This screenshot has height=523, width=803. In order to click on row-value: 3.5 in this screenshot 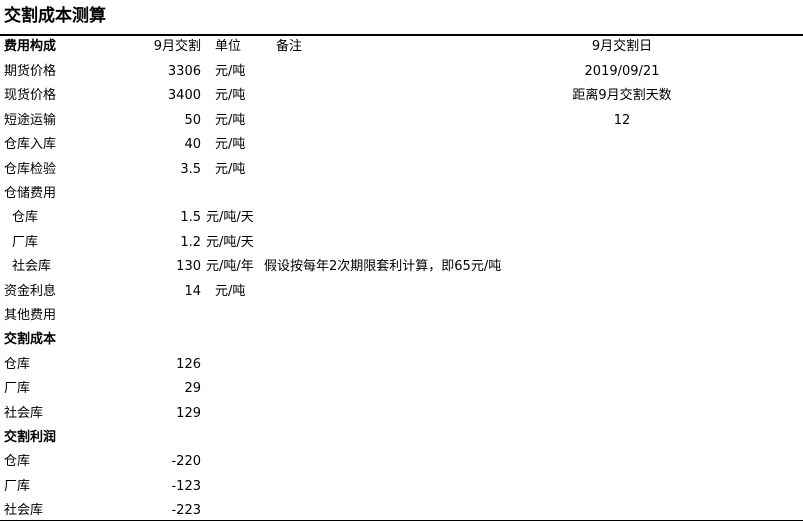, I will do `click(190, 169)`.